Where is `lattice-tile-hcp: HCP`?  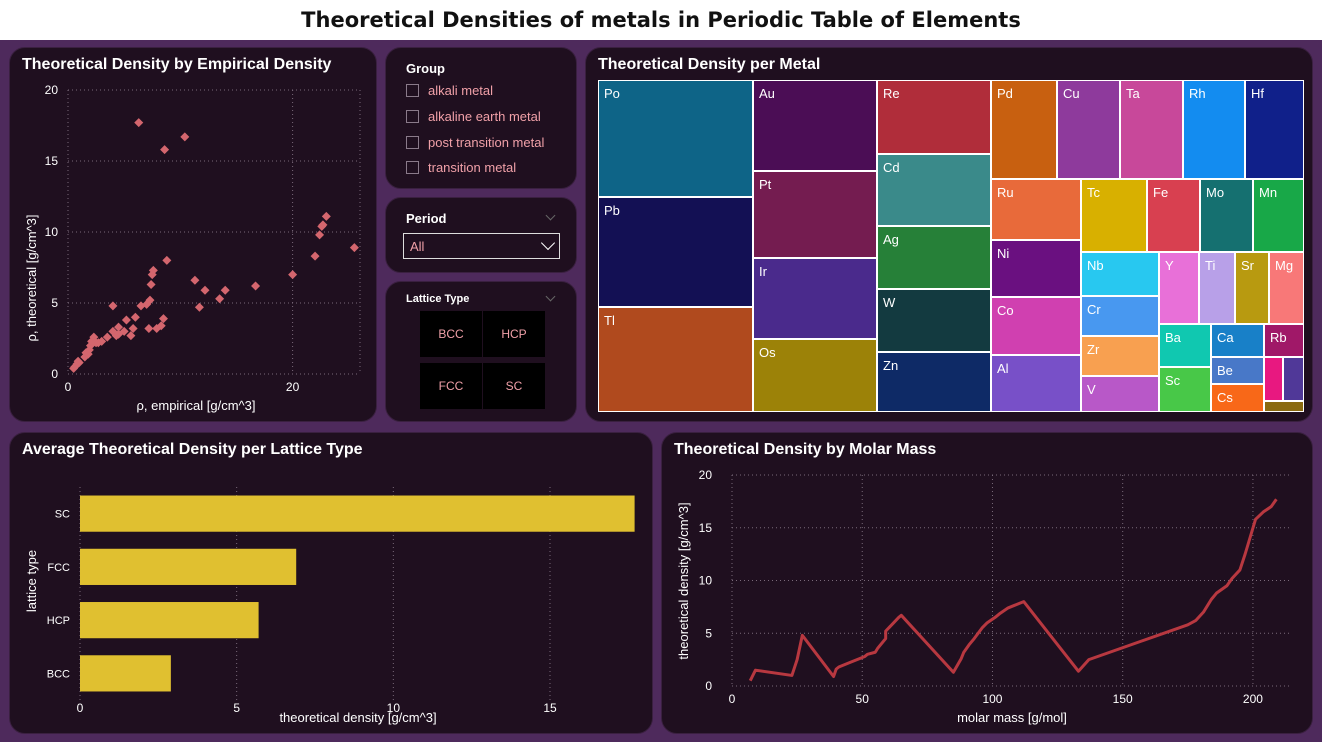
lattice-tile-hcp: HCP is located at coordinates (514, 334).